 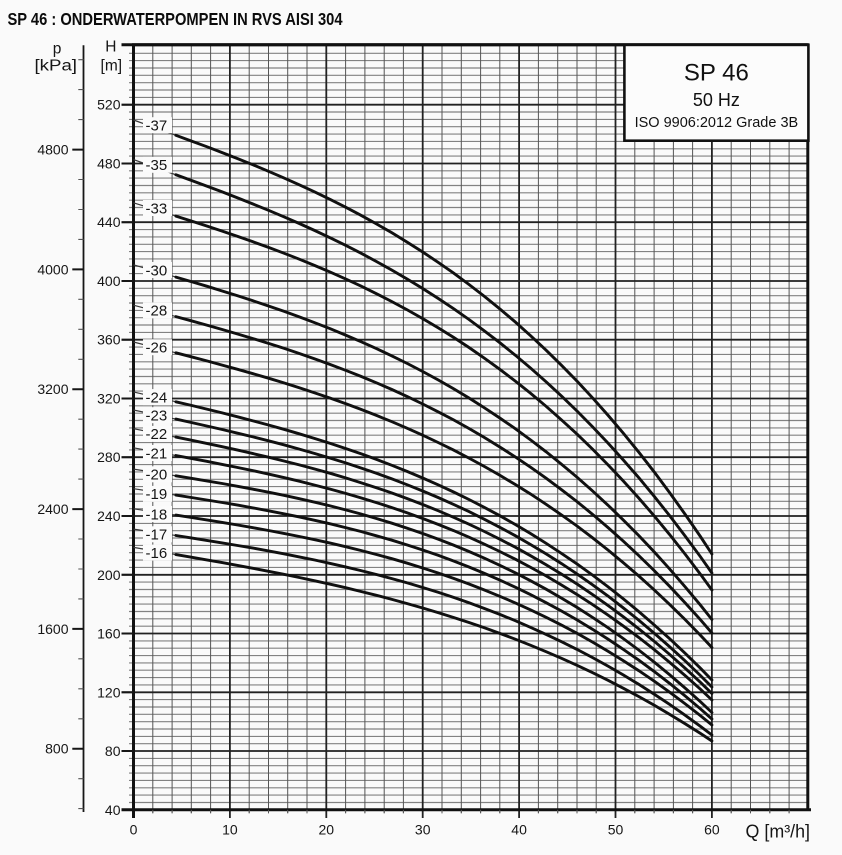 I want to click on svg-text: Q [m³/h], so click(x=778, y=832).